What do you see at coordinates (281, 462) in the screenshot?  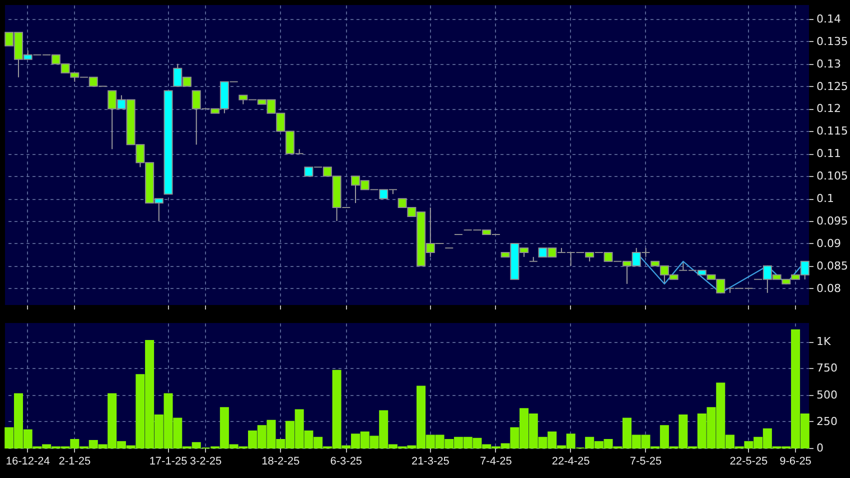 I see `x-tick-label: 18-2-25` at bounding box center [281, 462].